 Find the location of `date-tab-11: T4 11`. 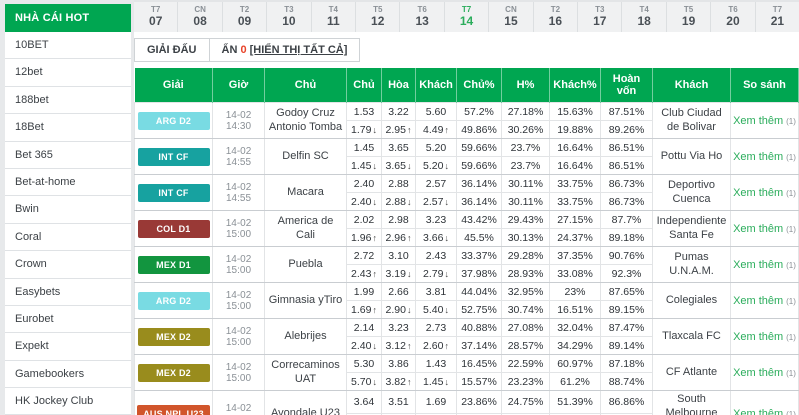

date-tab-11: T4 11 is located at coordinates (334, 17).